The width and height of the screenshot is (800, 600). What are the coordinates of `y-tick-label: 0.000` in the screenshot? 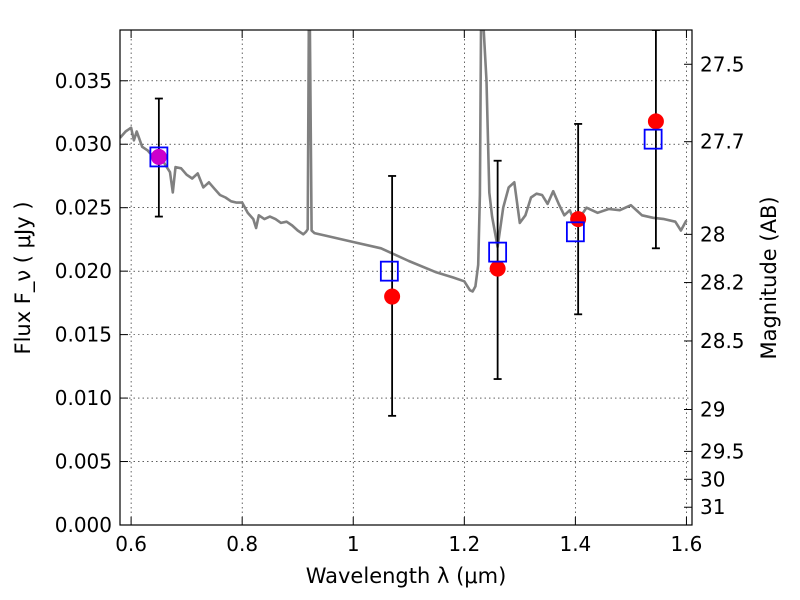 It's located at (83, 525).